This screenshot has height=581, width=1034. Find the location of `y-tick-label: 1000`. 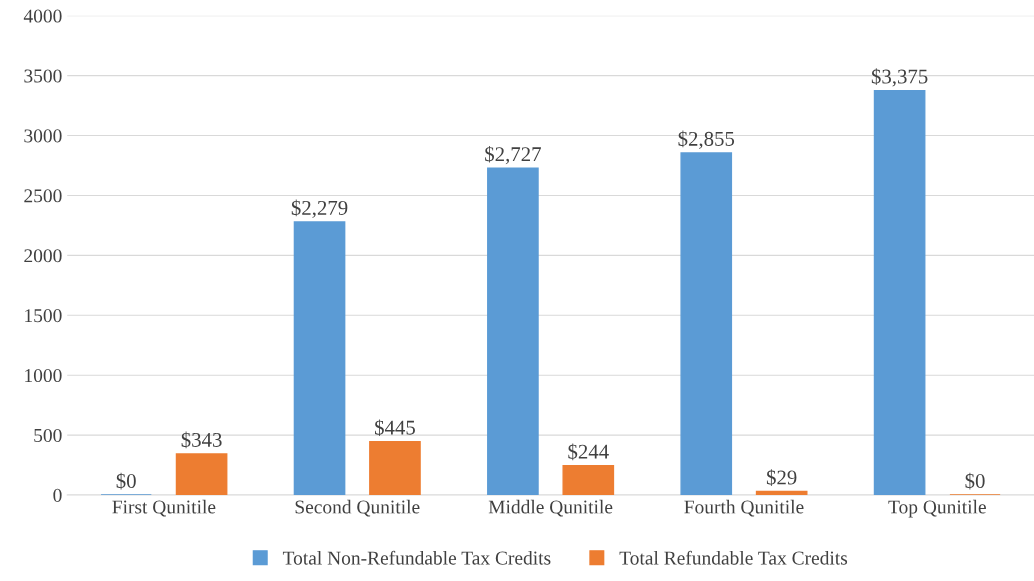

y-tick-label: 1000 is located at coordinates (43, 376).